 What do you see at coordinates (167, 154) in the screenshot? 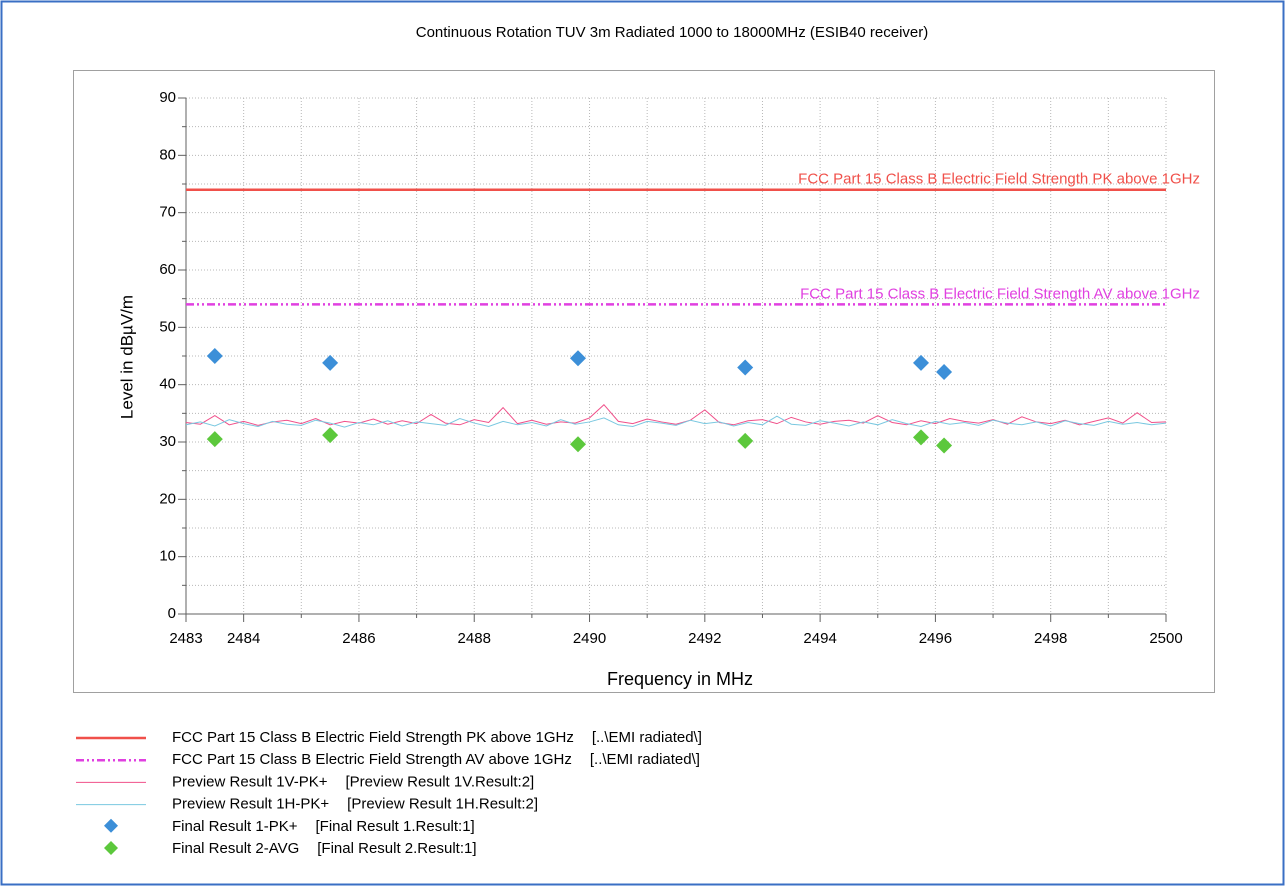
I see `y-tick-label: 80` at bounding box center [167, 154].